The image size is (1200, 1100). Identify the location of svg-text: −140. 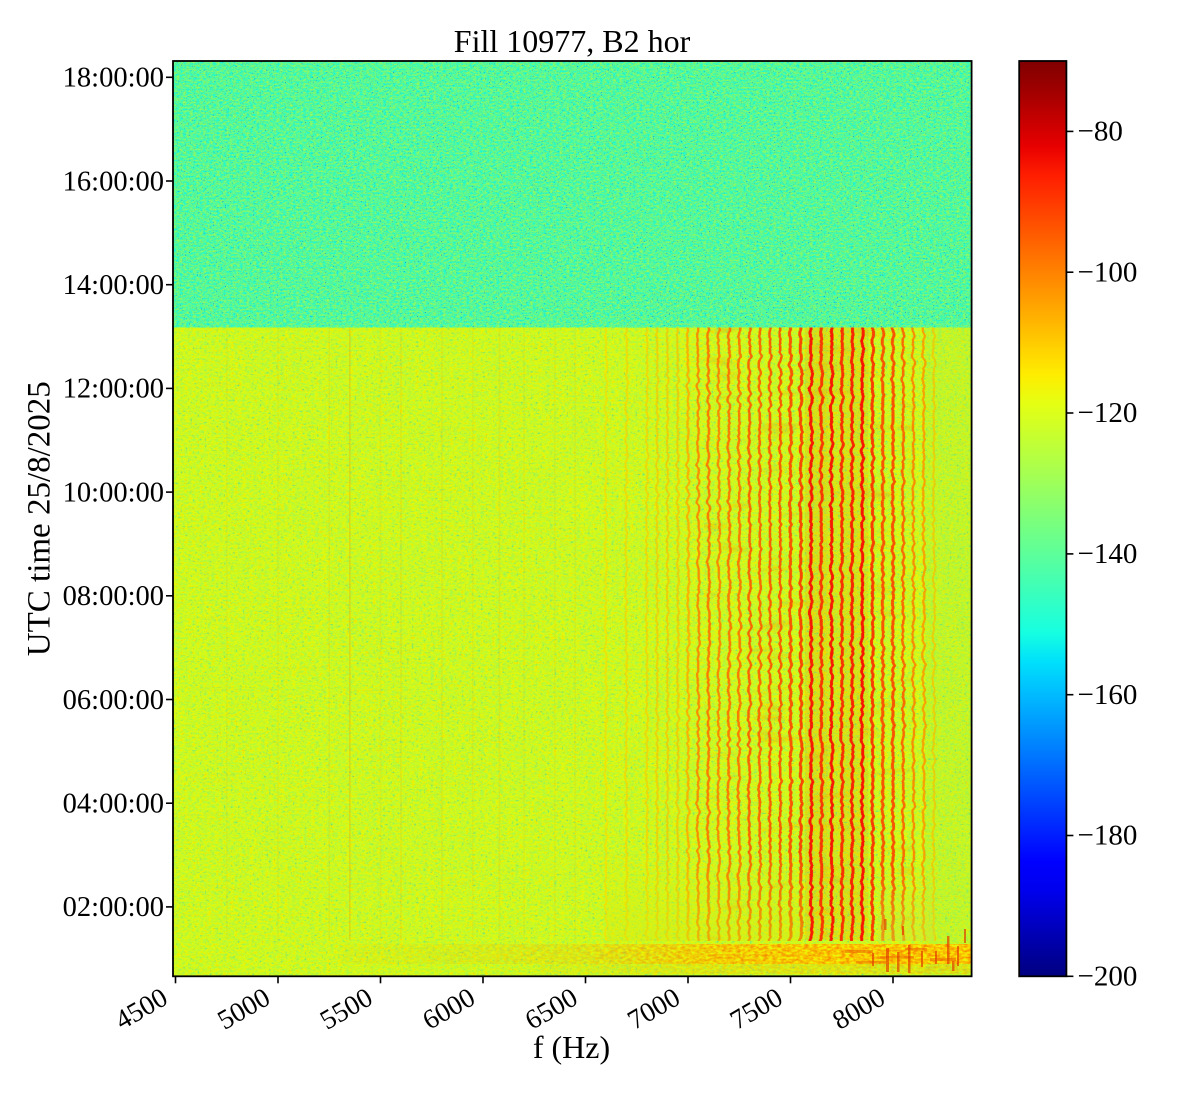
(1108, 554).